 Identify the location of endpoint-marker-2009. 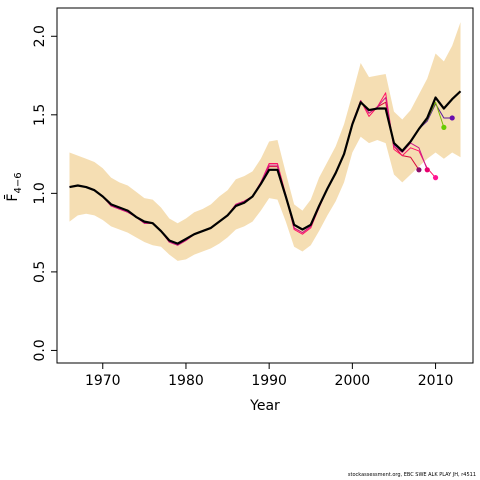
(427, 170).